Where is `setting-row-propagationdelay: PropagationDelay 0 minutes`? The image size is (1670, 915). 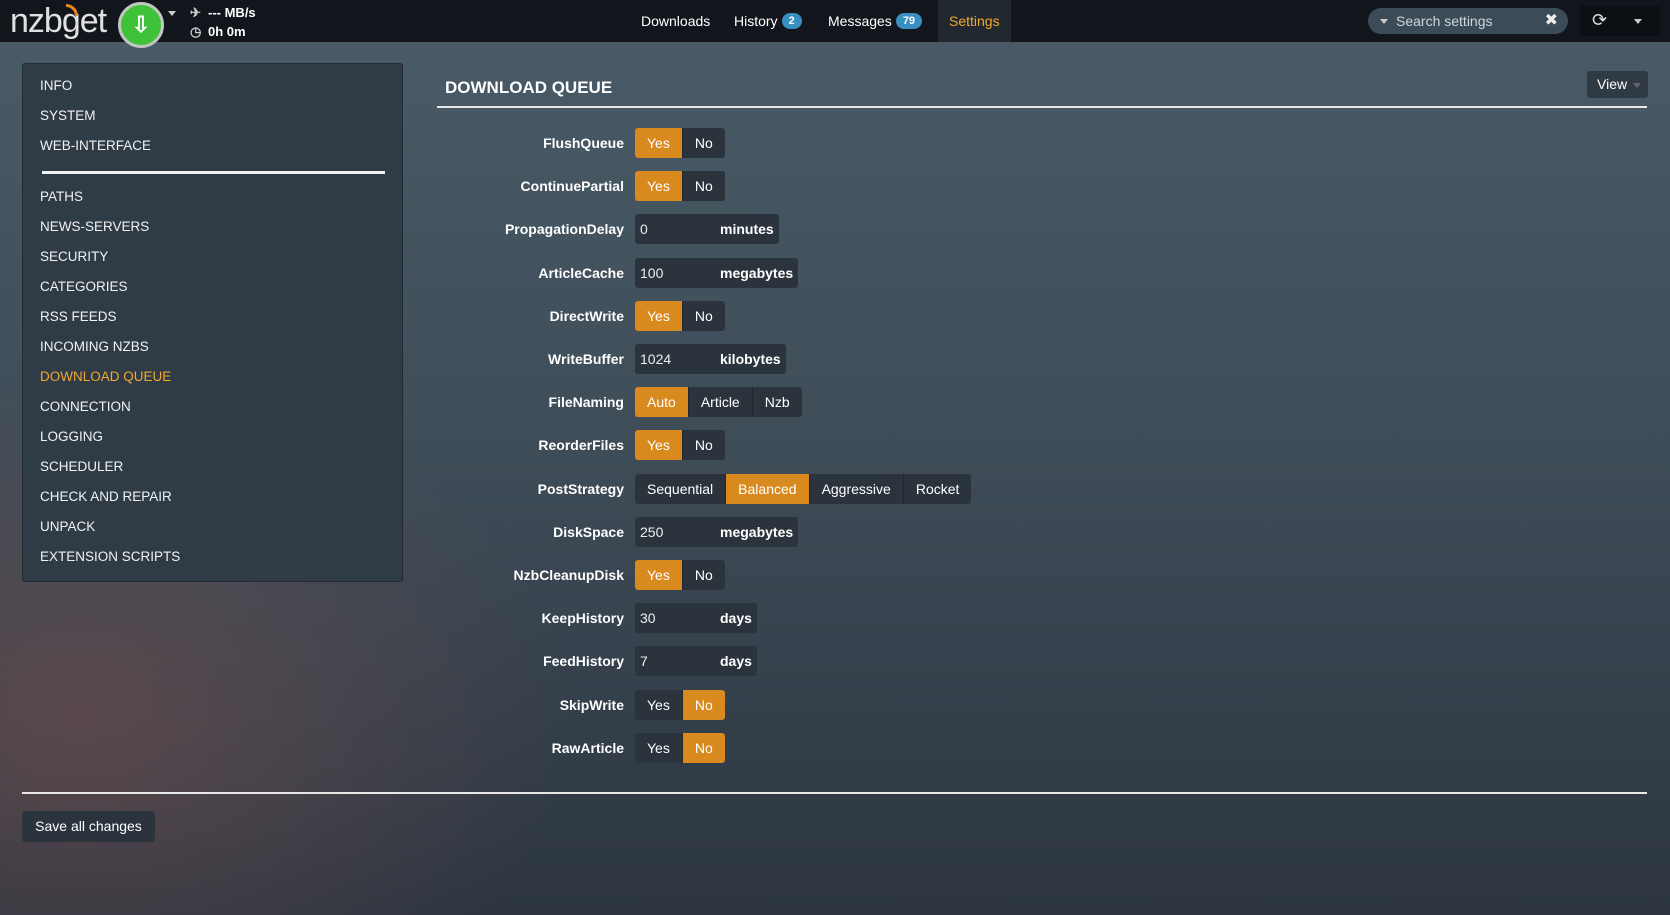 setting-row-propagationdelay: PropagationDelay 0 minutes is located at coordinates (608, 229).